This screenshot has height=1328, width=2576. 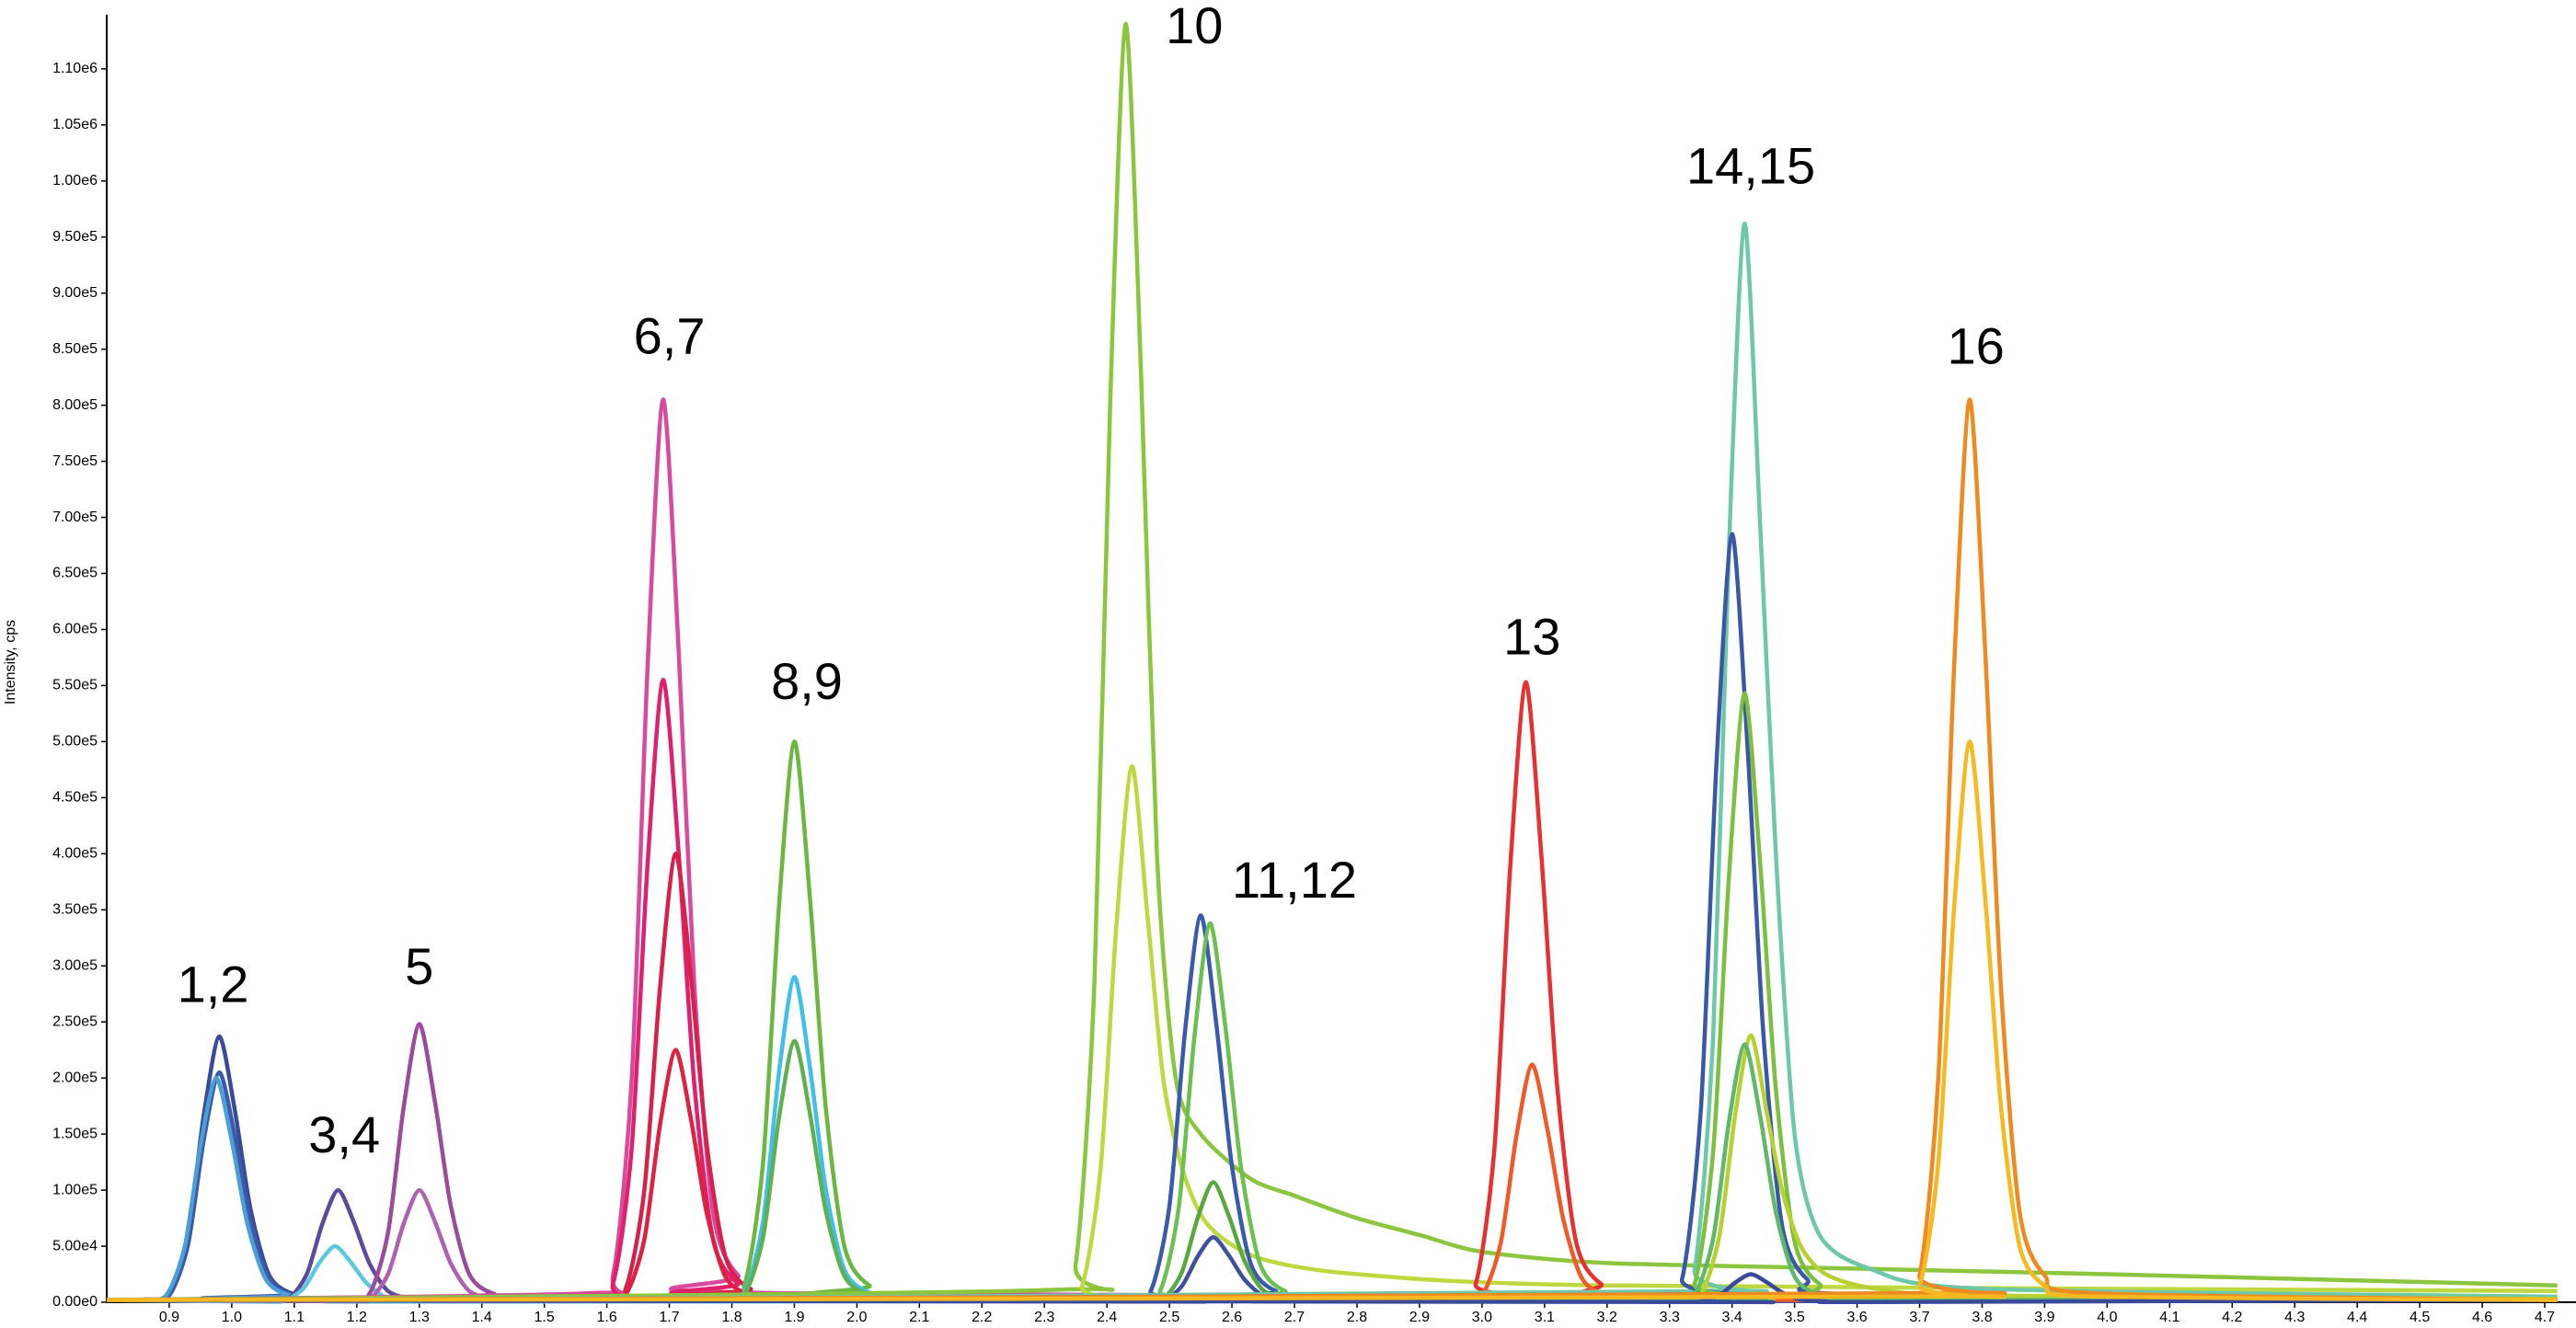 What do you see at coordinates (75, 517) in the screenshot?
I see `y-tick-label: 7.00e5` at bounding box center [75, 517].